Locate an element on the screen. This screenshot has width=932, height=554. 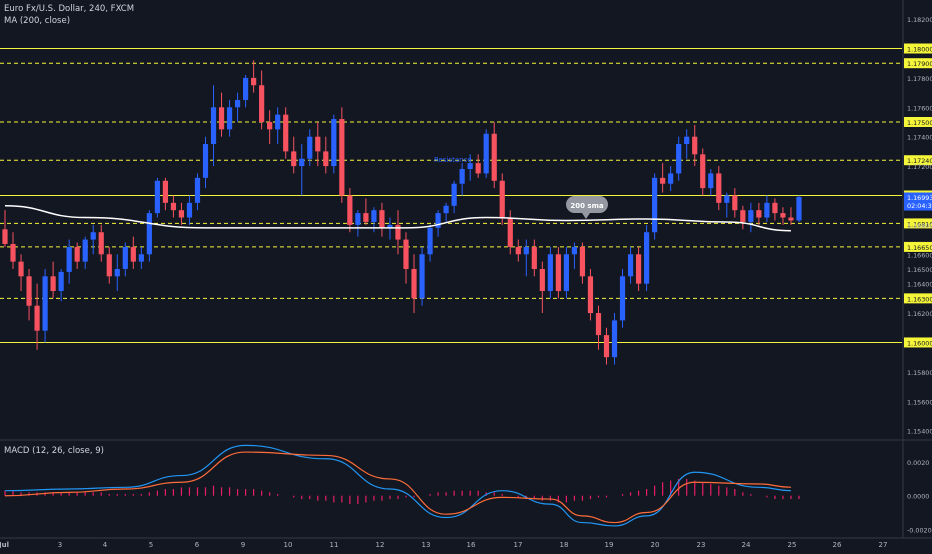
price-tick-label: 1.16800 is located at coordinates (919, 226).